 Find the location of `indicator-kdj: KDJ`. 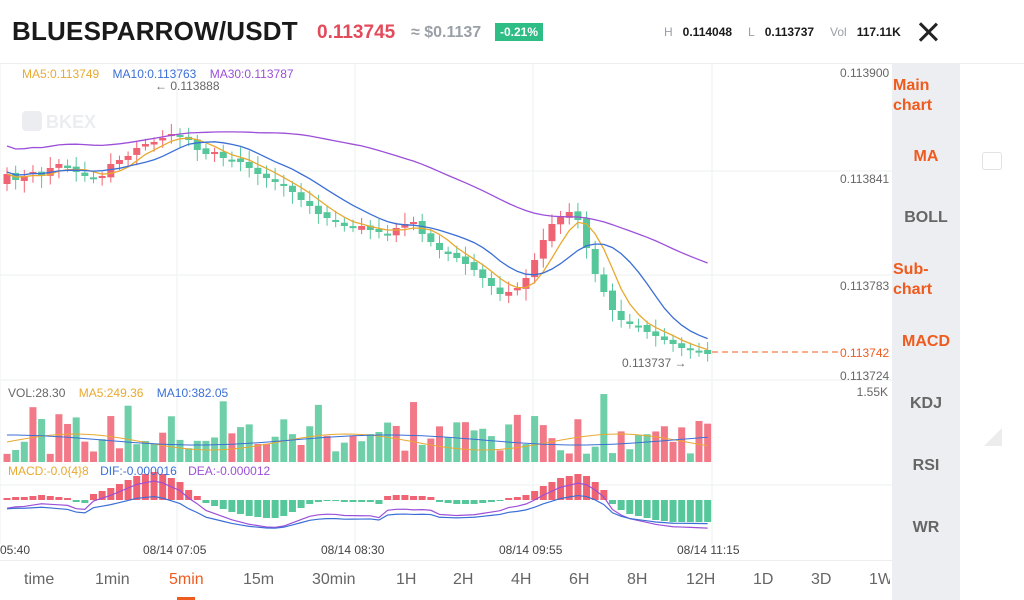

indicator-kdj: KDJ is located at coordinates (925, 403).